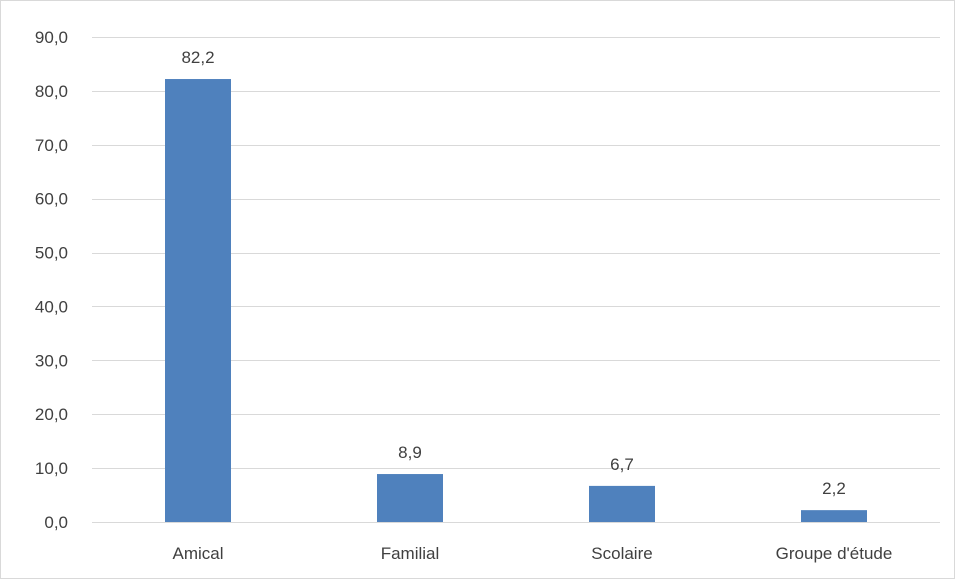 This screenshot has width=955, height=579. Describe the element at coordinates (834, 488) in the screenshot. I see `data-label: 2,2` at that location.